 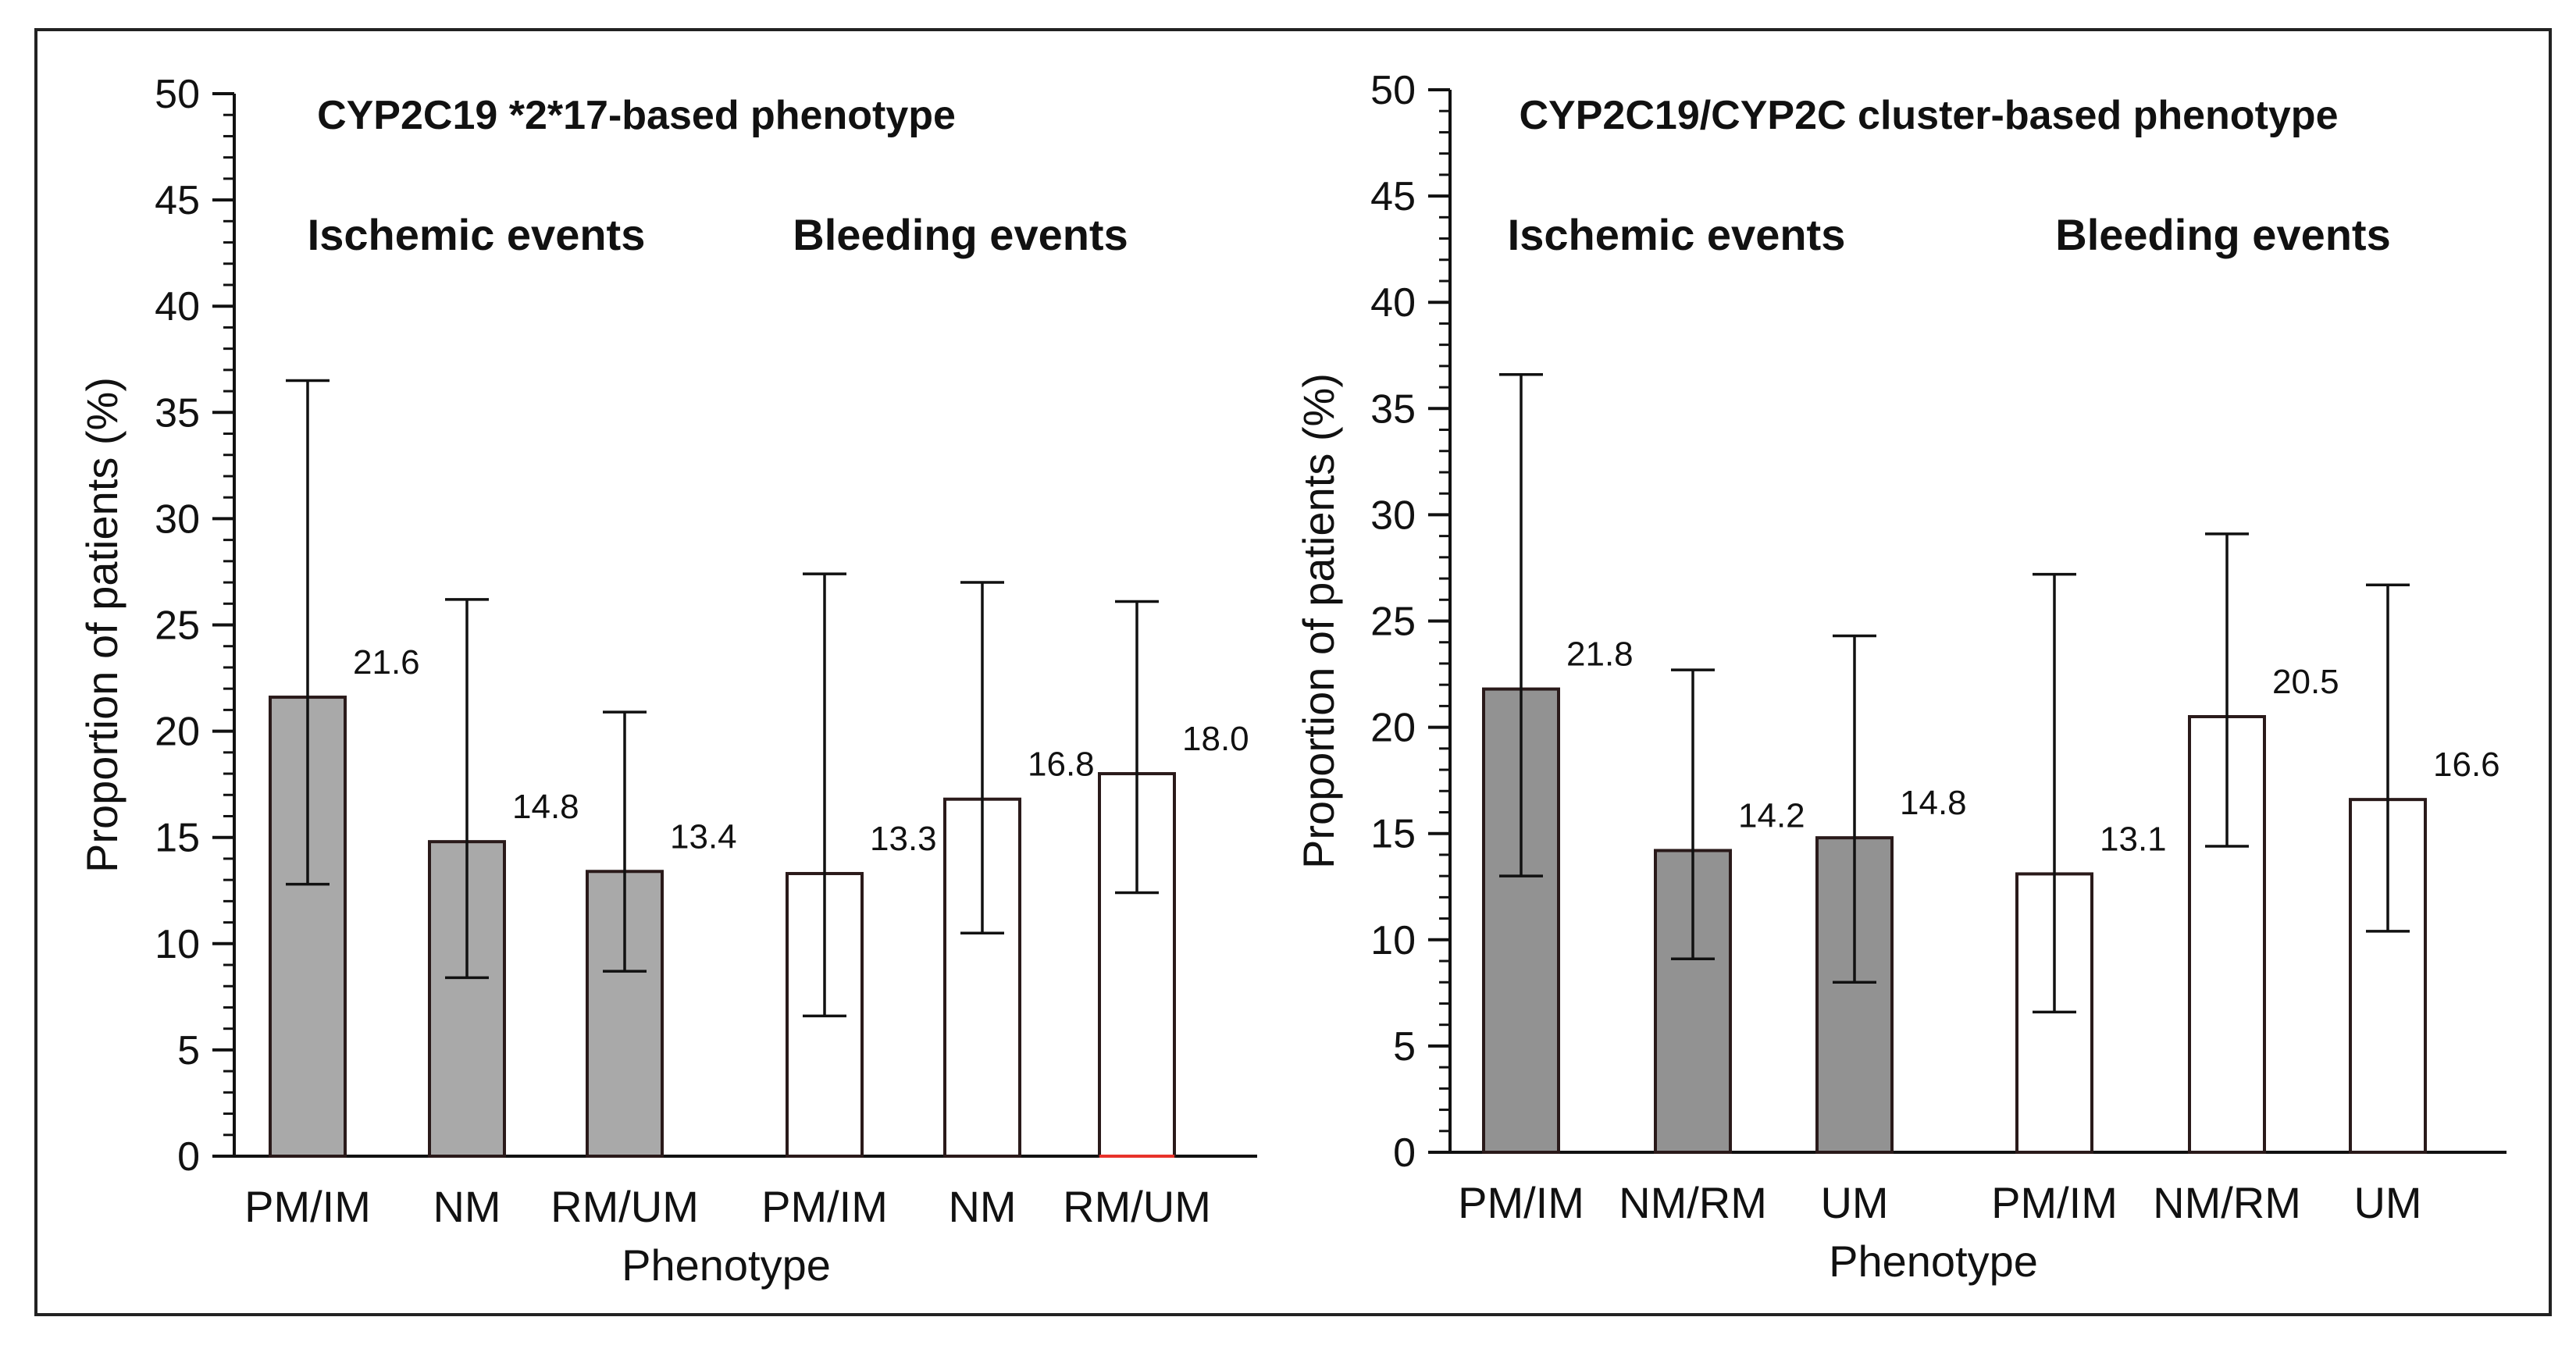 I want to click on bar-value-label: 13.4, so click(x=703, y=836).